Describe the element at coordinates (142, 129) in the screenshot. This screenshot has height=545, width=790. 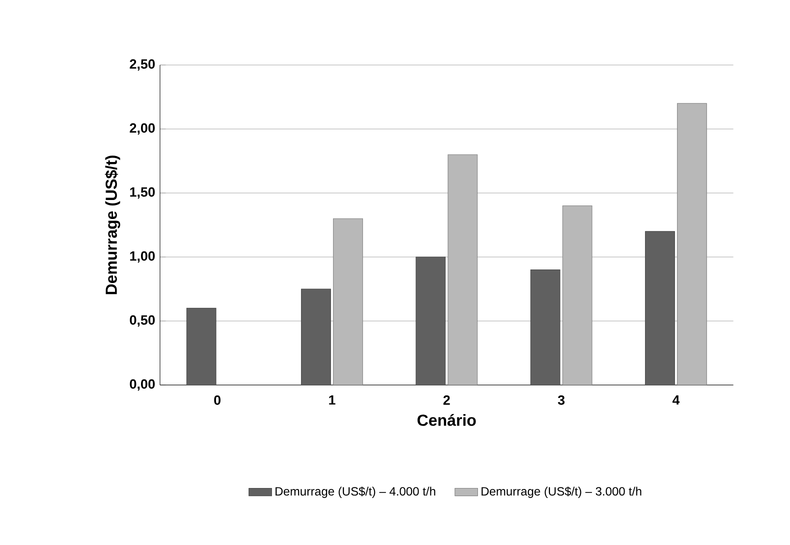
I see `y-tick-label: 2,00` at that location.